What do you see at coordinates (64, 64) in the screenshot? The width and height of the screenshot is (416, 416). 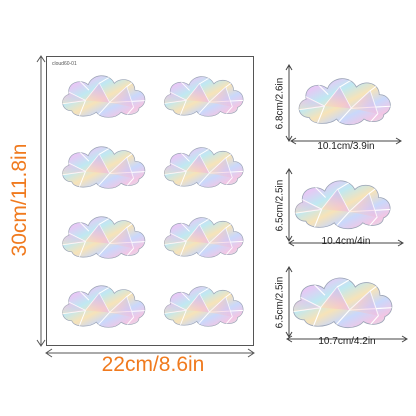 I see `sheet-code-label: cloud60-01` at bounding box center [64, 64].